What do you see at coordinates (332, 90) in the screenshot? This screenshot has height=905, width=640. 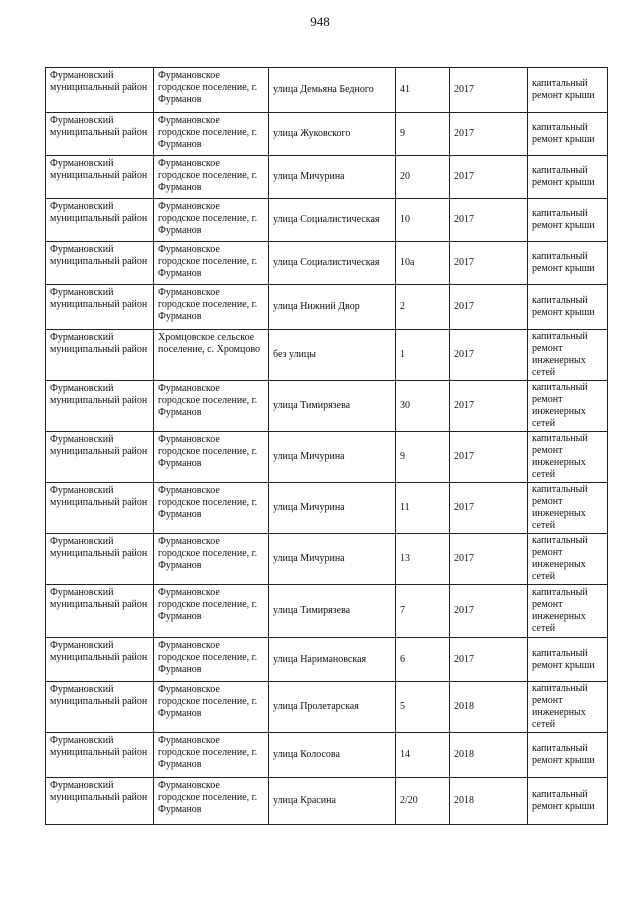 I see `street-cell: улица Демьяна Бедного` at bounding box center [332, 90].